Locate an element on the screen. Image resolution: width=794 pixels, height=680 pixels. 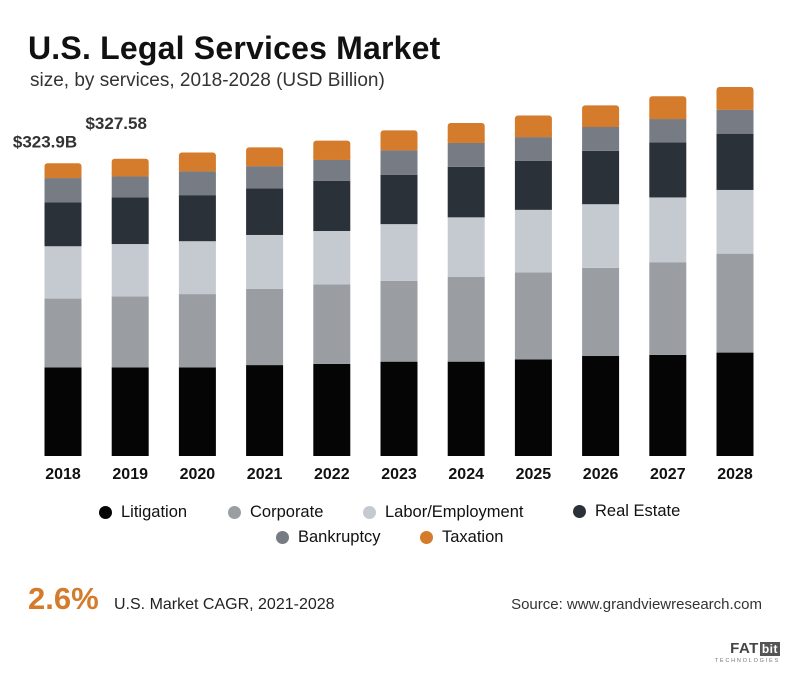
legend-label: Corporate is located at coordinates (287, 512).